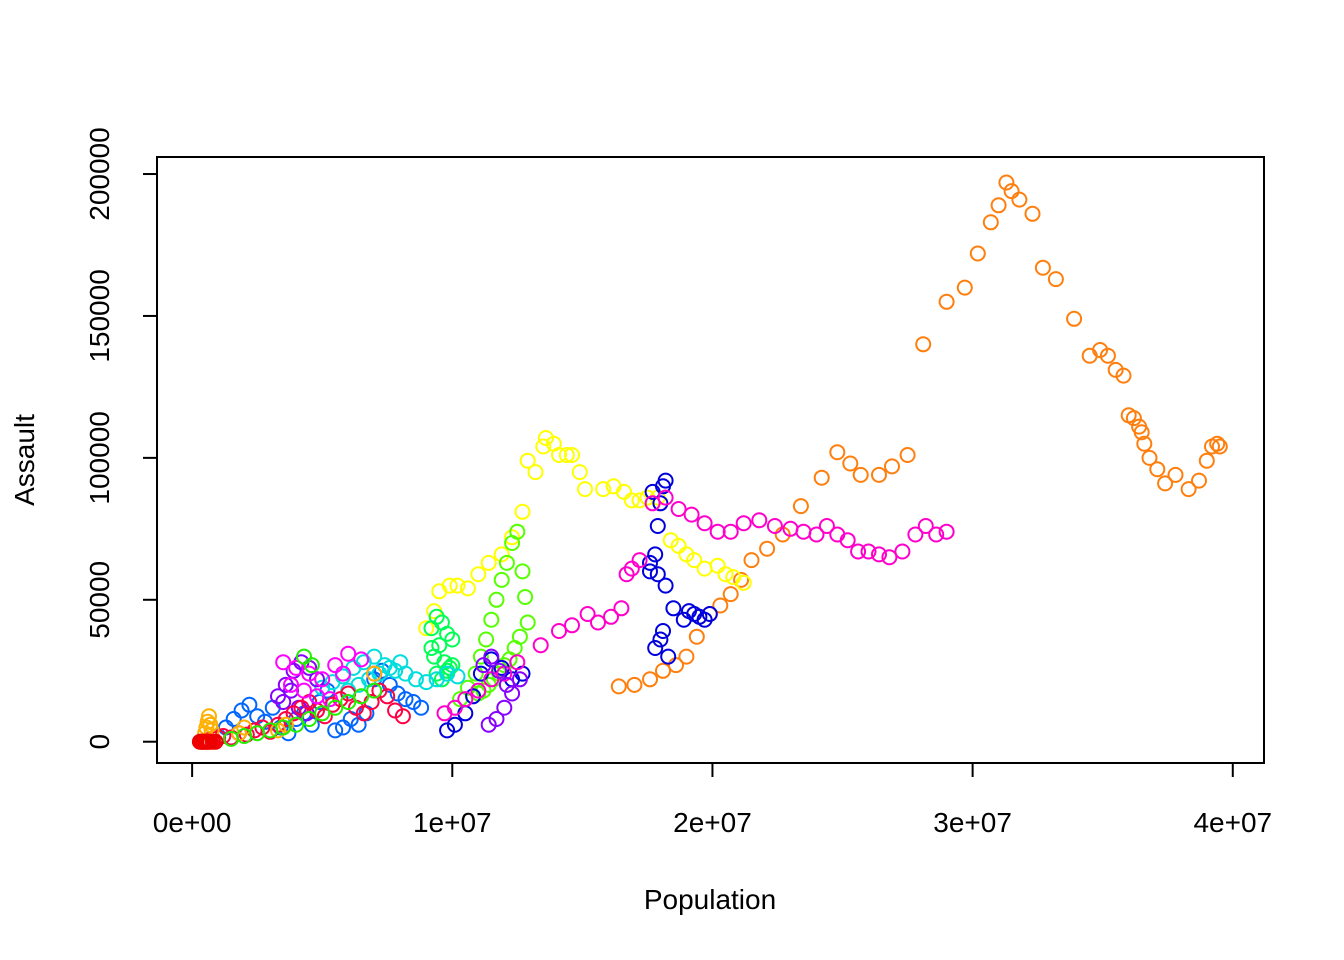 The width and height of the screenshot is (1344, 960). I want to click on x-tick-label: 2e+07, so click(712, 822).